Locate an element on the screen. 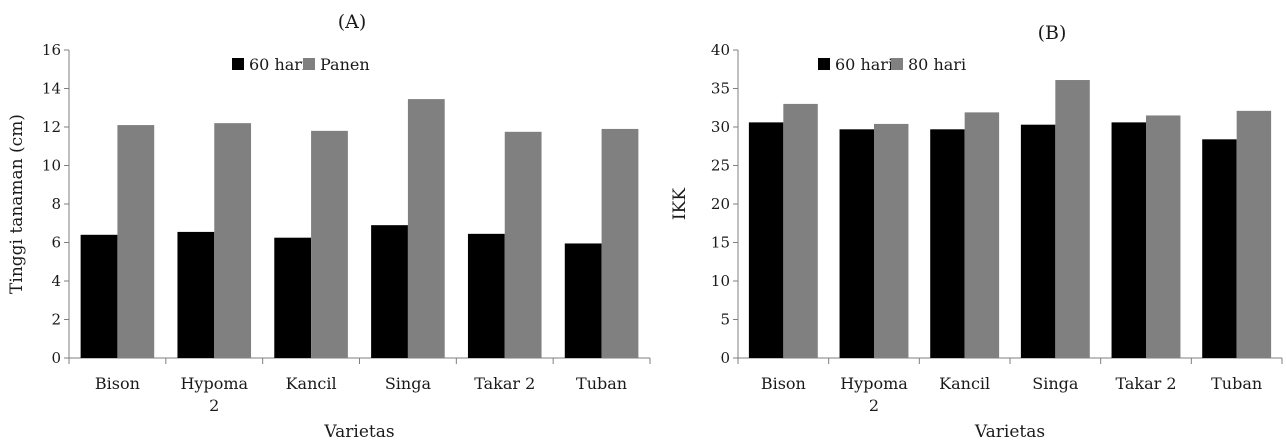 Image resolution: width=1286 pixels, height=443 pixels. y-tick-label: 20 is located at coordinates (720, 204).